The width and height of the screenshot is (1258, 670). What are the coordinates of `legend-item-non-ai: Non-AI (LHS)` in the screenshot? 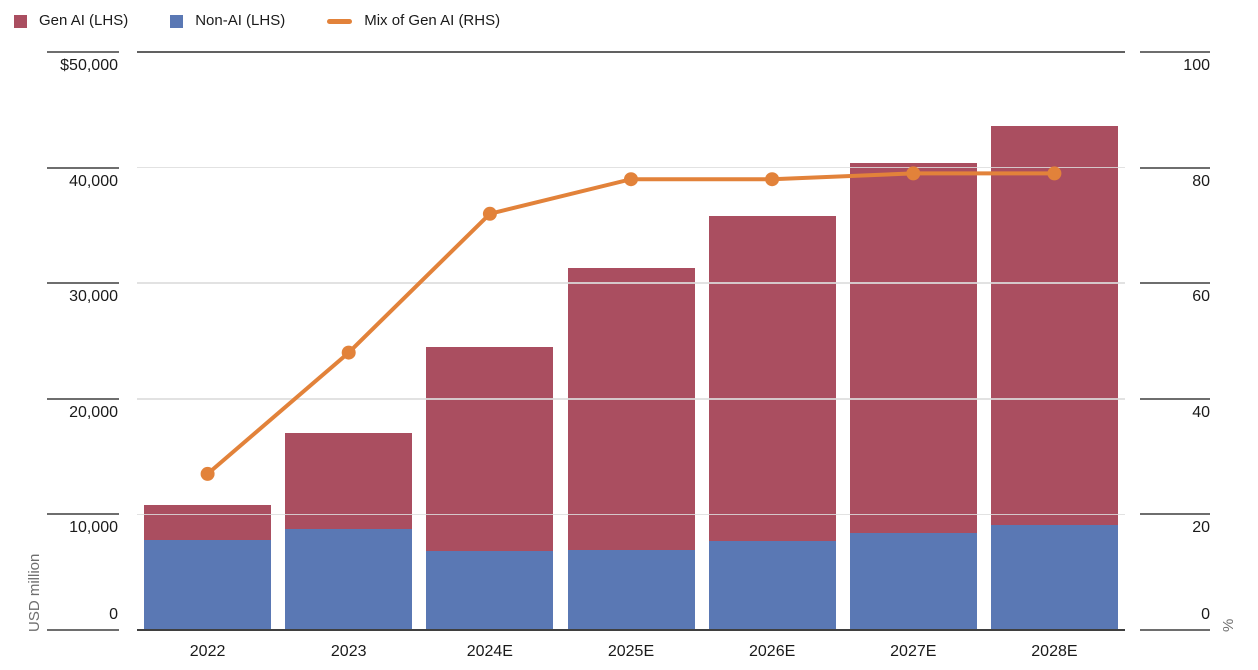 It's located at (227, 21).